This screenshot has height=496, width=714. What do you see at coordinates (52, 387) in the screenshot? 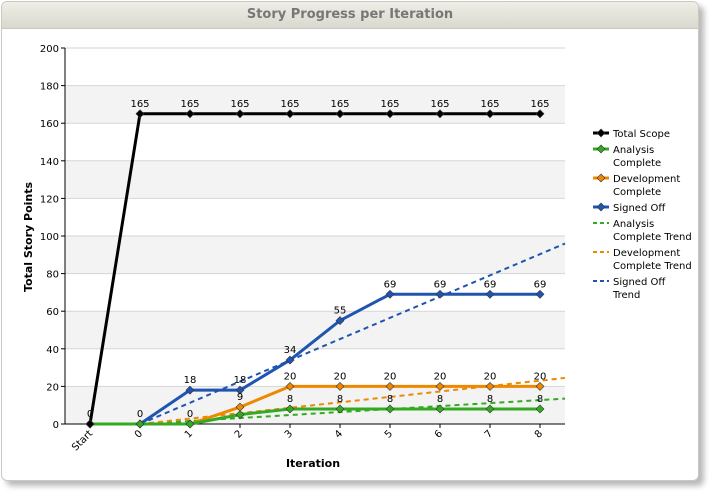
I see `y-tick-label: 20` at bounding box center [52, 387].